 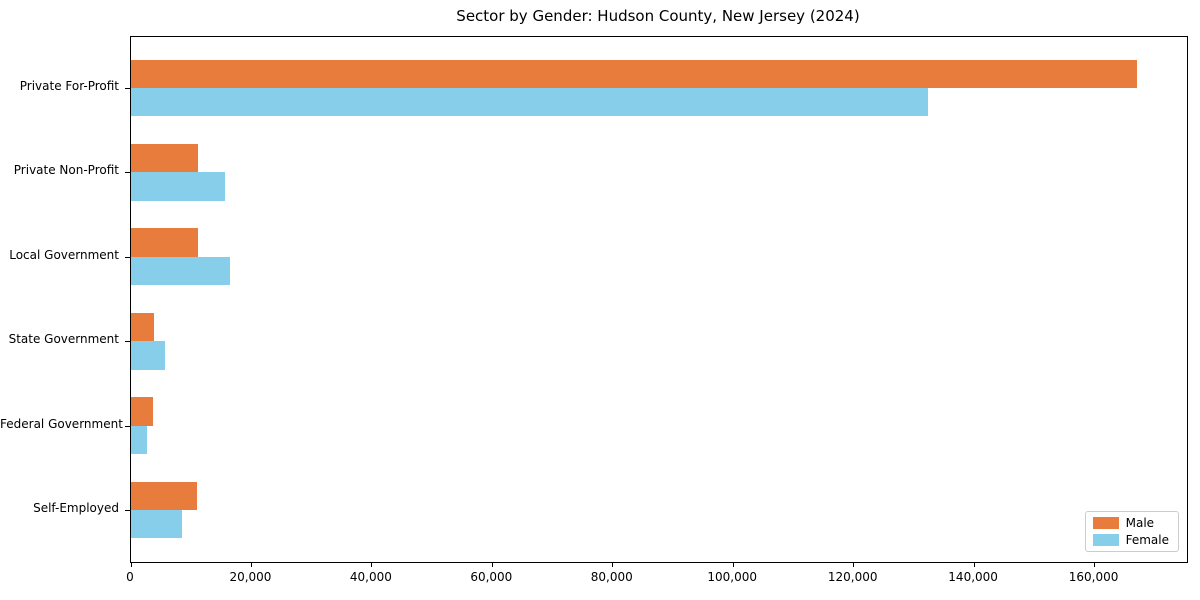 I want to click on bar-male-self-employed, so click(x=164, y=495).